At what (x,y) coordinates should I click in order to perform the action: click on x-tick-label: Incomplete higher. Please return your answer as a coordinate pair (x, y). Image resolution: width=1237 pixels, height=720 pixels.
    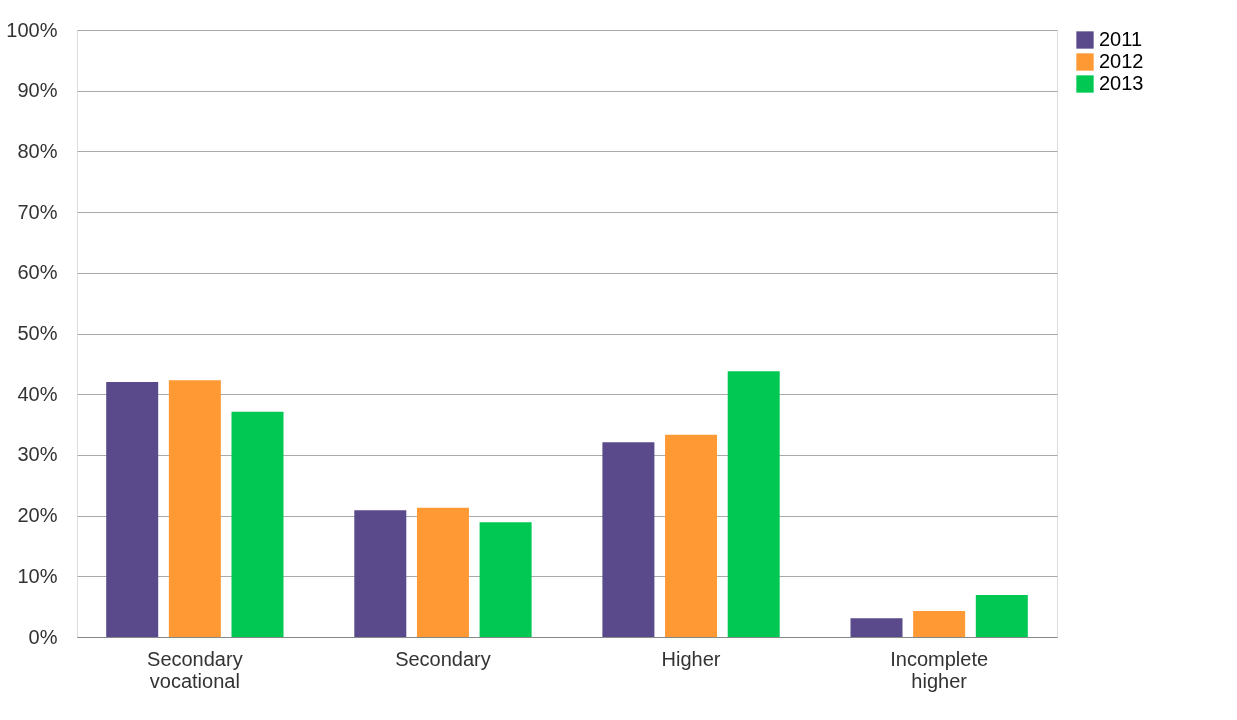
    Looking at the image, I should click on (939, 669).